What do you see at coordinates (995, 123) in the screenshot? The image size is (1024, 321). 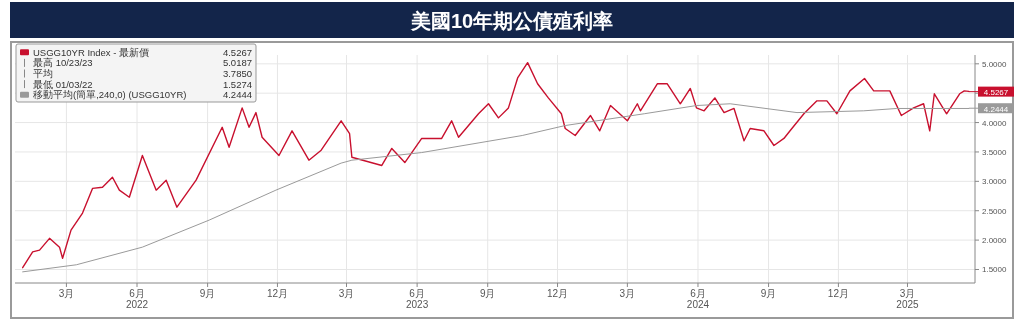 I see `y-tick-label: 4.0000` at bounding box center [995, 123].